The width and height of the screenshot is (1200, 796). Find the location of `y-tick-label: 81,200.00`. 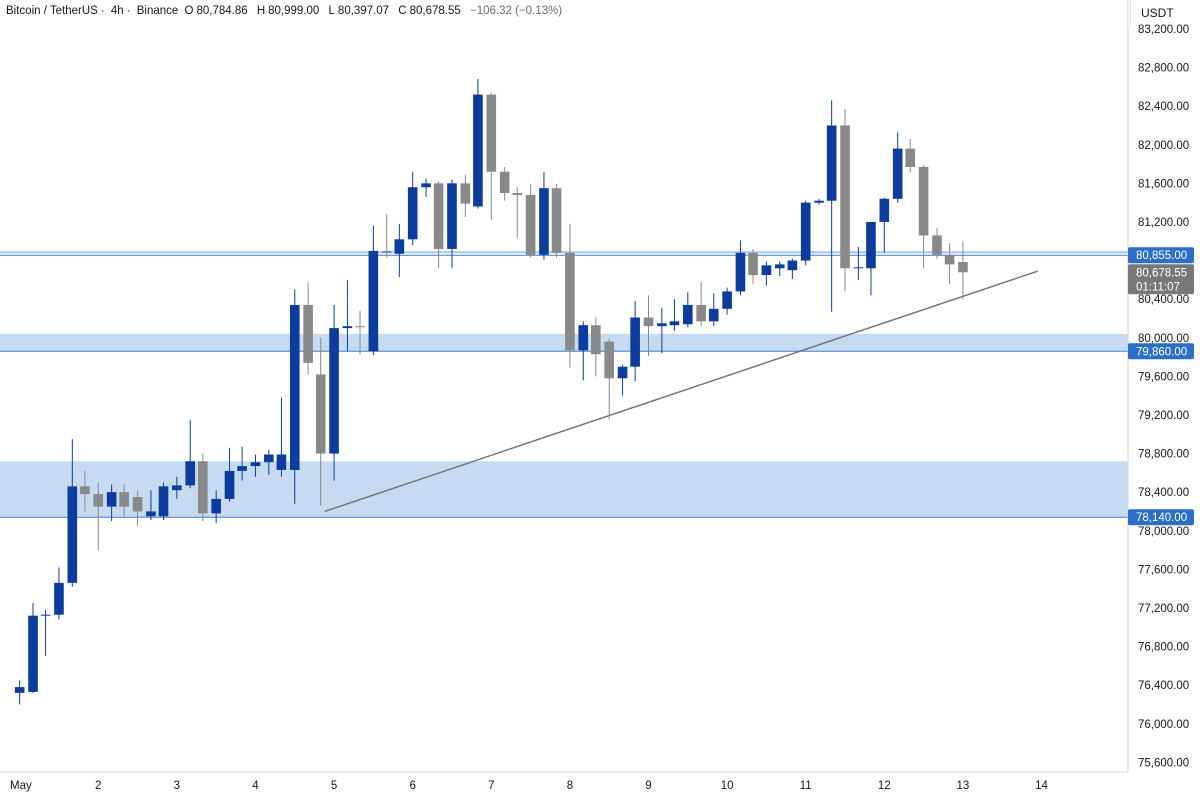

y-tick-label: 81,200.00 is located at coordinates (1163, 223).